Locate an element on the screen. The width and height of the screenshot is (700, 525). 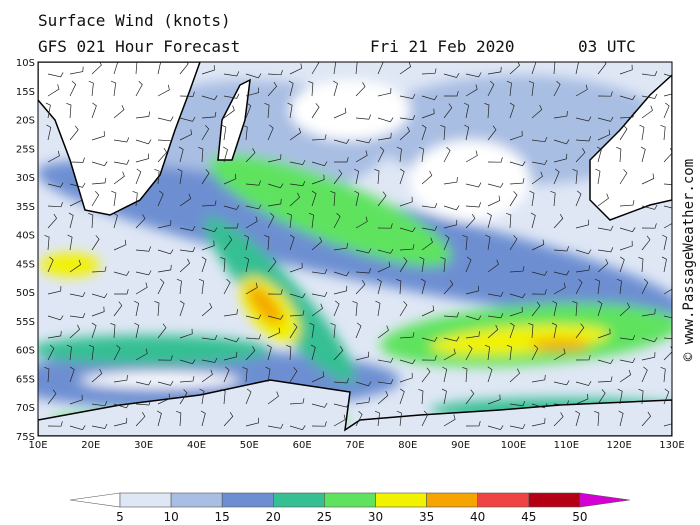
legend-label: 45 is located at coordinates (528, 517).